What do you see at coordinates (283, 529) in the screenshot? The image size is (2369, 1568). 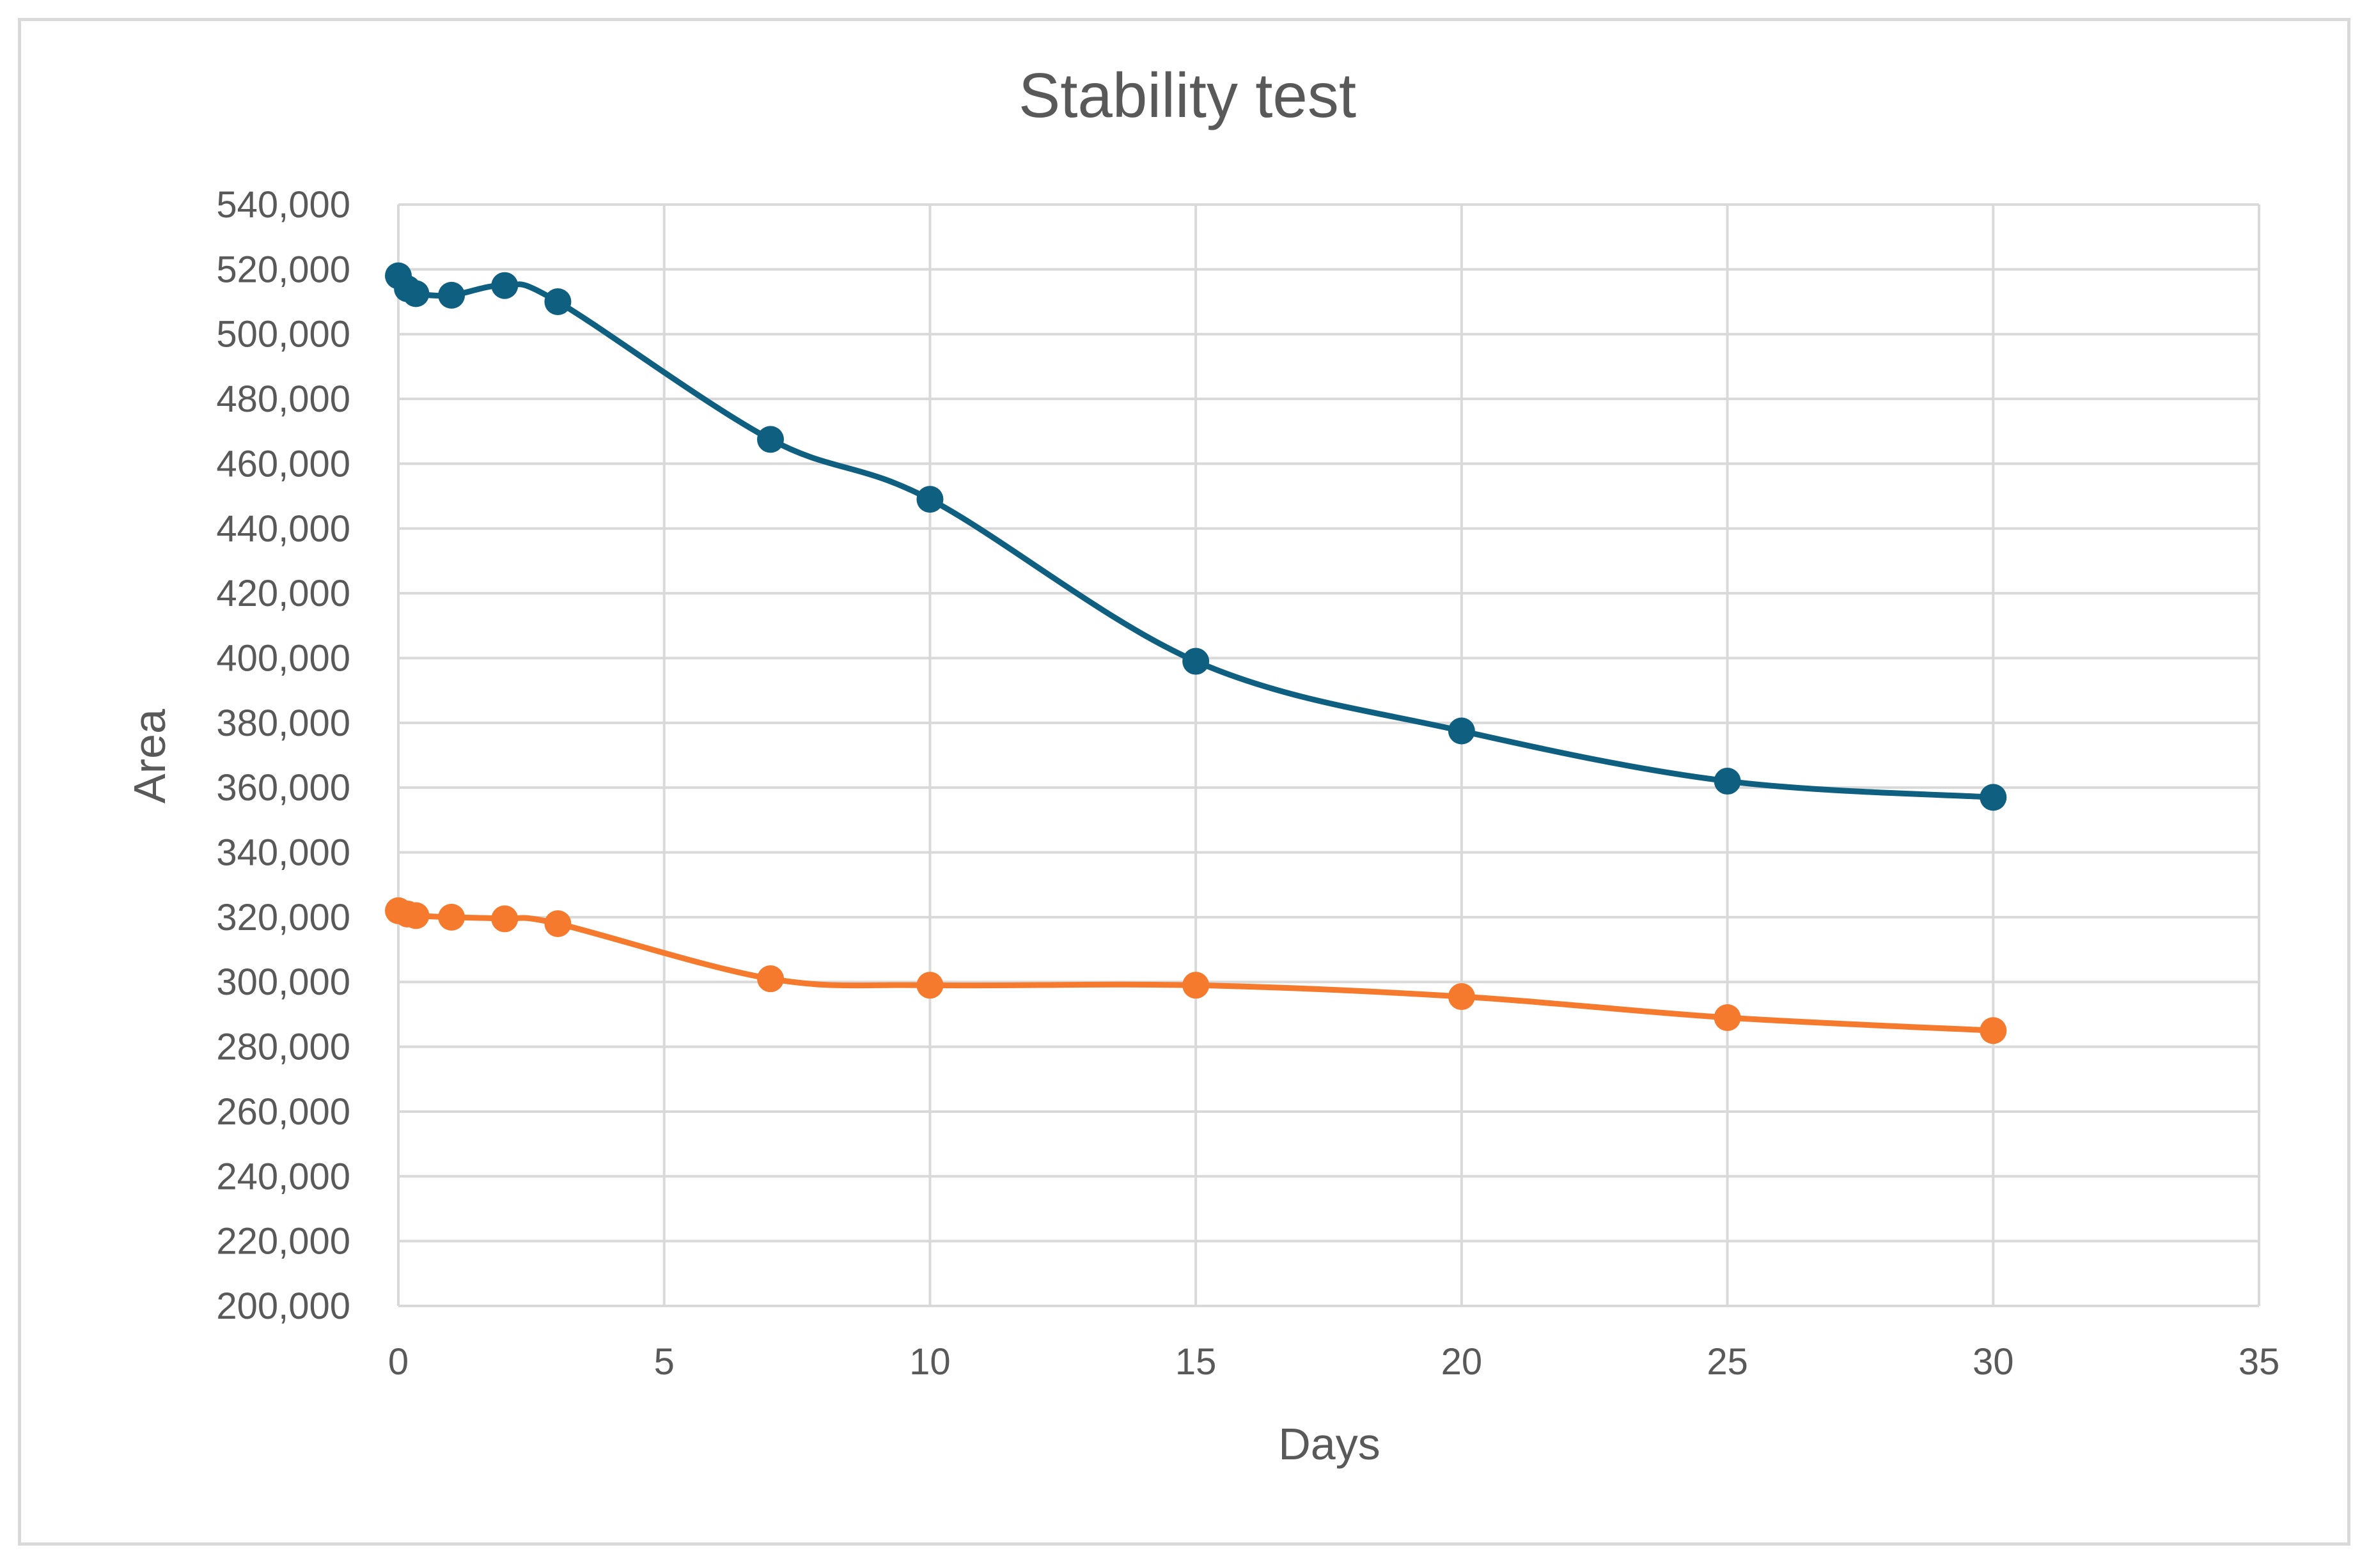 I see `y-tick-label: 440,000` at bounding box center [283, 529].